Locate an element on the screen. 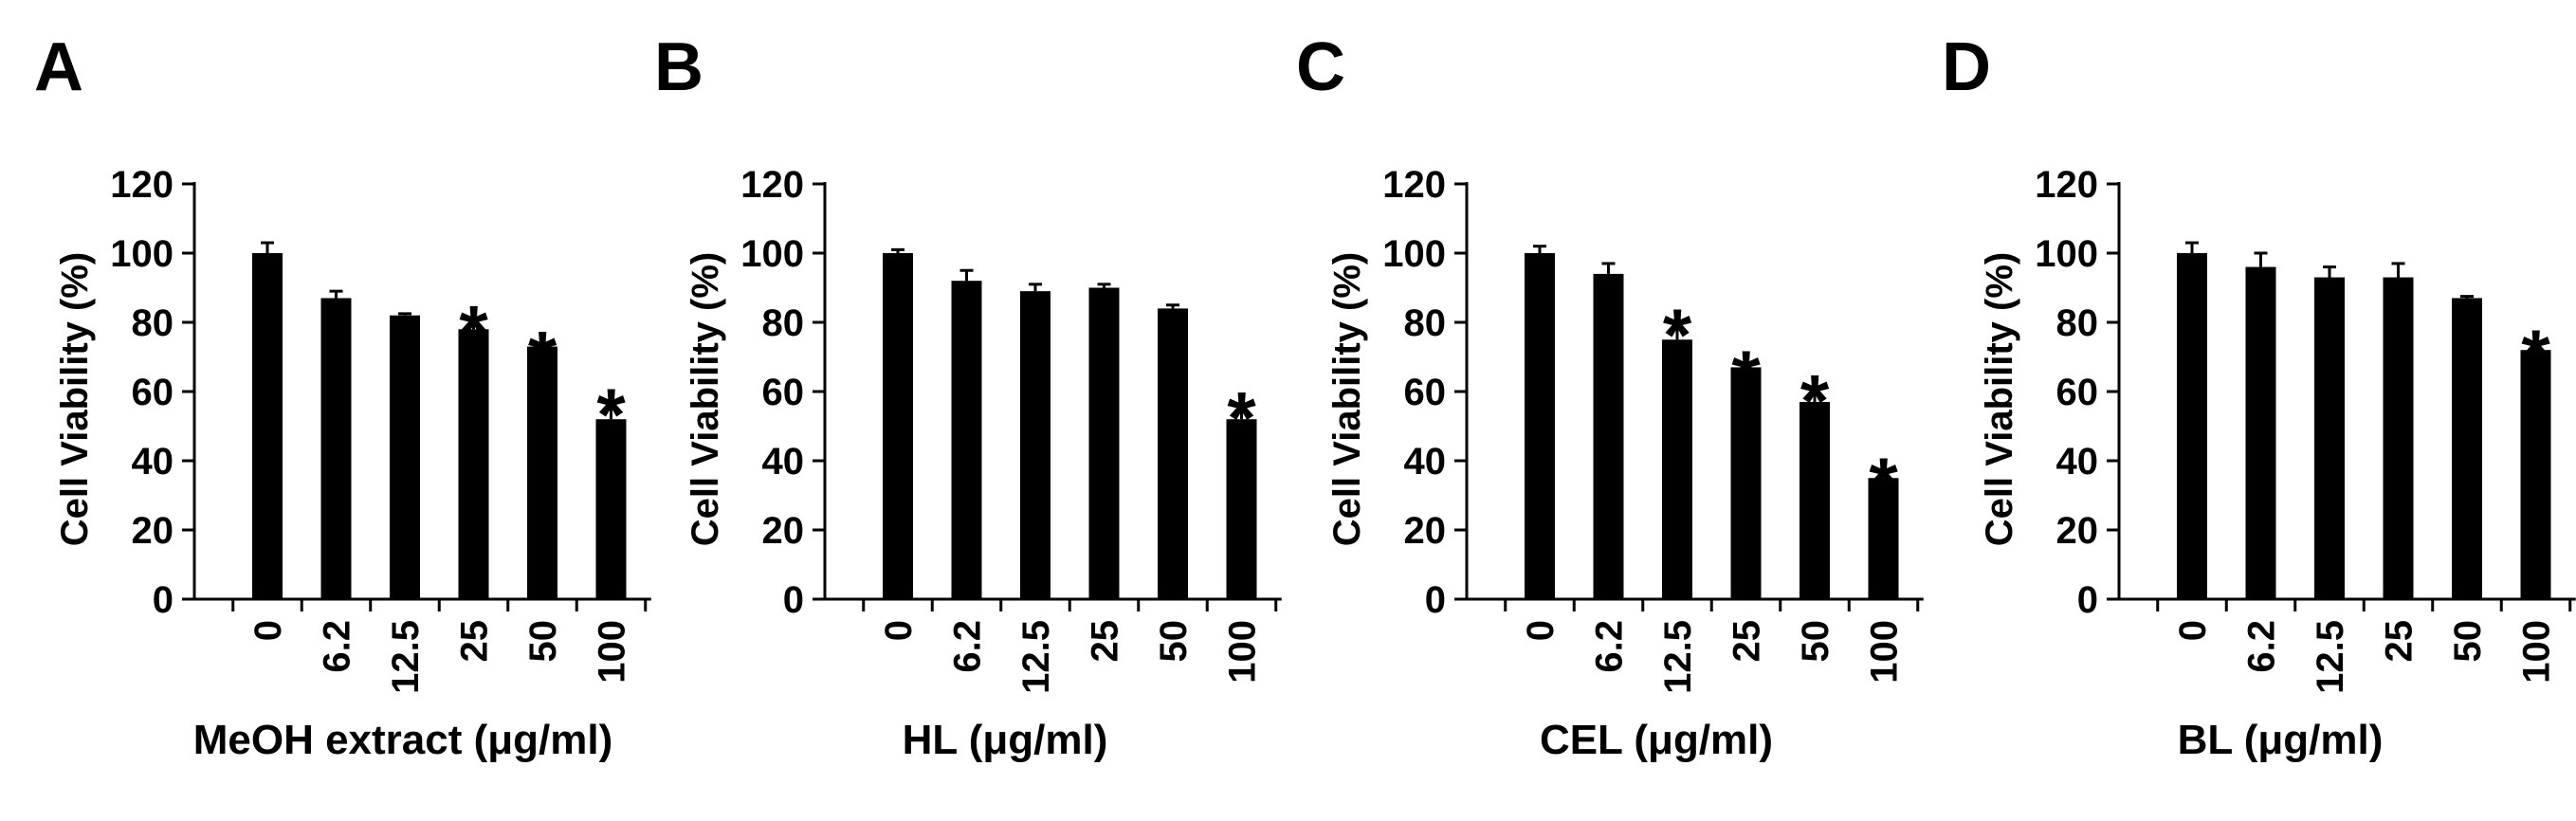 This screenshot has width=2576, height=821. x-tick-label-a-2: 12.5 is located at coordinates (406, 657).